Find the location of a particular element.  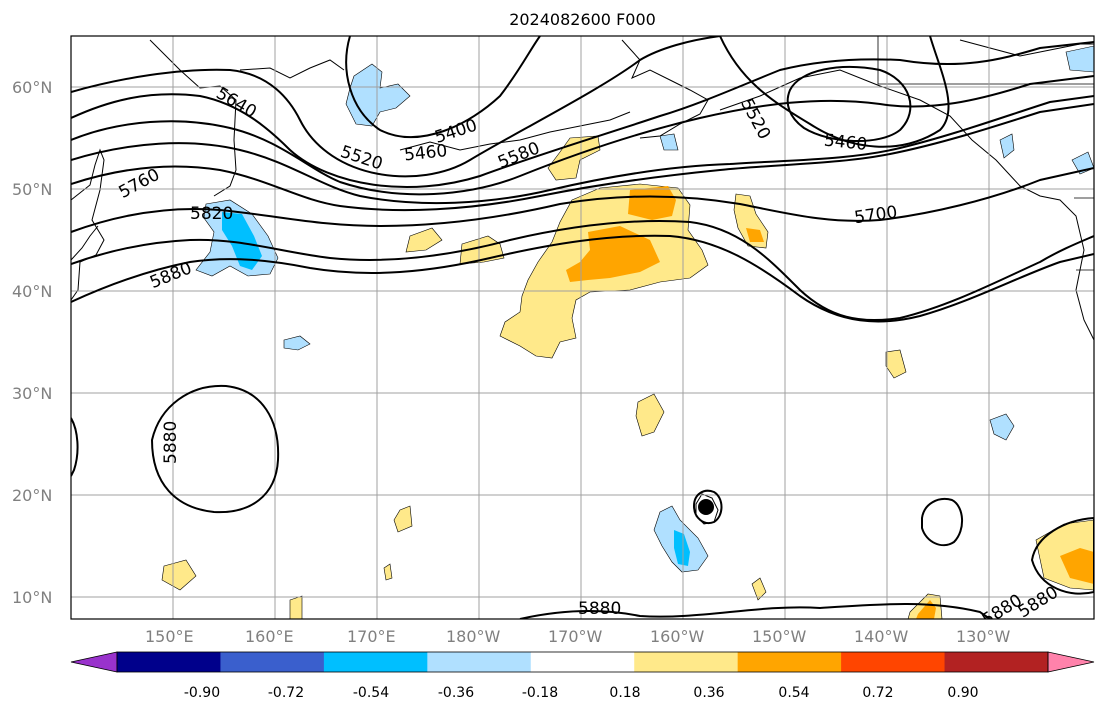

colorbar-frame is located at coordinates (582, 662).